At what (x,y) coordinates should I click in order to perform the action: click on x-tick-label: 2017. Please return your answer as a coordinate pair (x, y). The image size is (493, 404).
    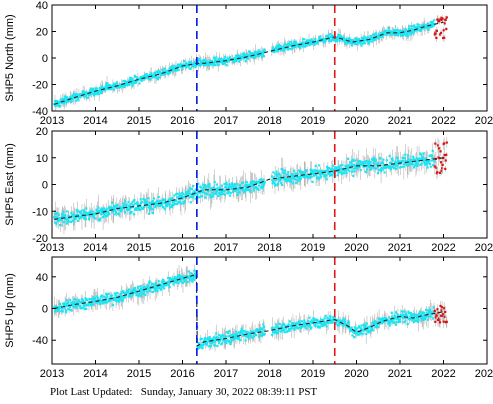
    Looking at the image, I should click on (226, 374).